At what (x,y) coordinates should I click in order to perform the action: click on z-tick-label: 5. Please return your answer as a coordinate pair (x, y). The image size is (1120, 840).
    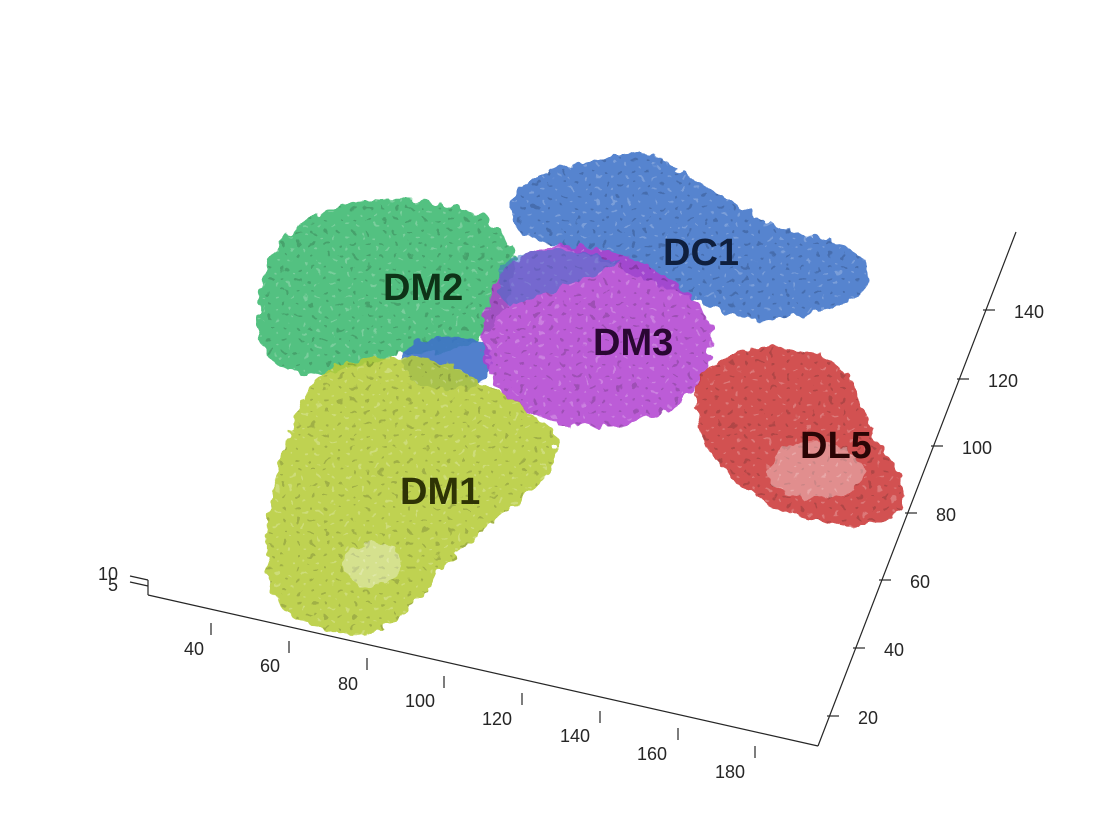
    Looking at the image, I should click on (113, 585).